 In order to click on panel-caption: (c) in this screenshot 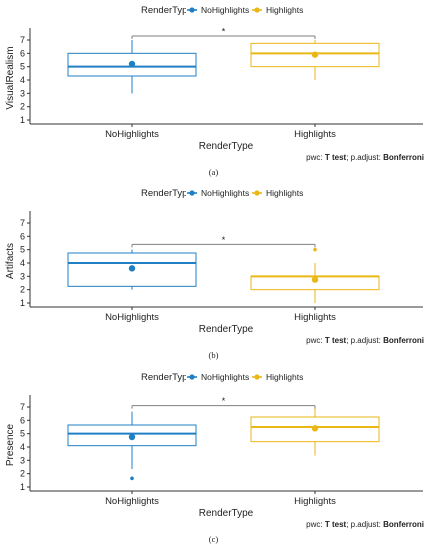, I will do `click(214, 539)`.